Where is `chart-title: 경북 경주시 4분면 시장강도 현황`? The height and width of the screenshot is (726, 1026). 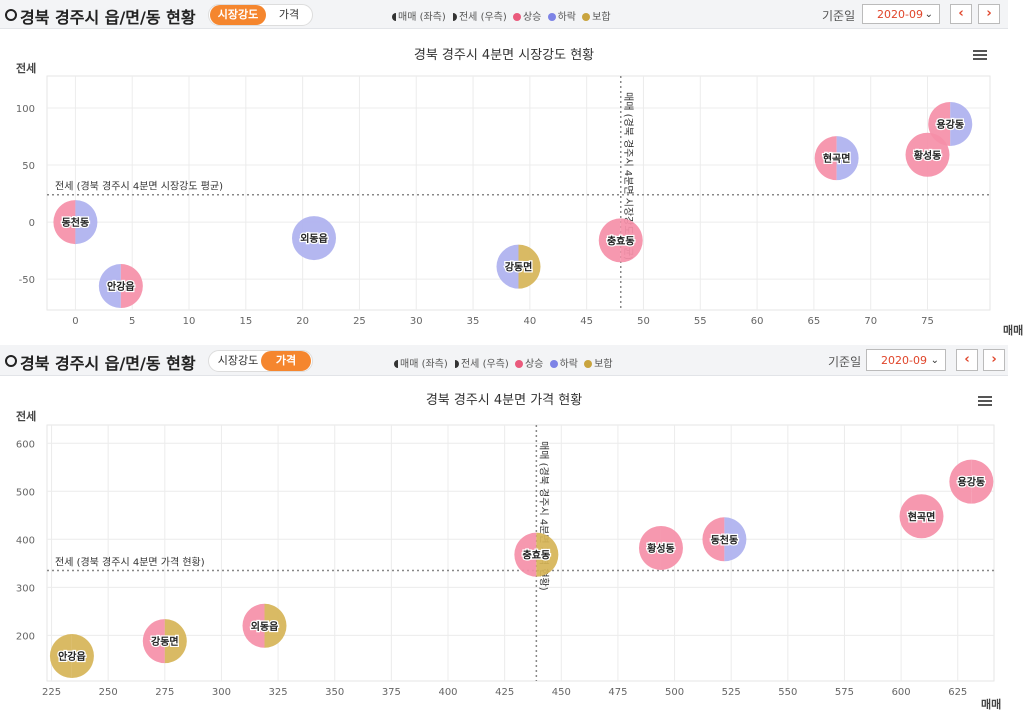 chart-title: 경북 경주시 4분면 시장강도 현황 is located at coordinates (504, 55).